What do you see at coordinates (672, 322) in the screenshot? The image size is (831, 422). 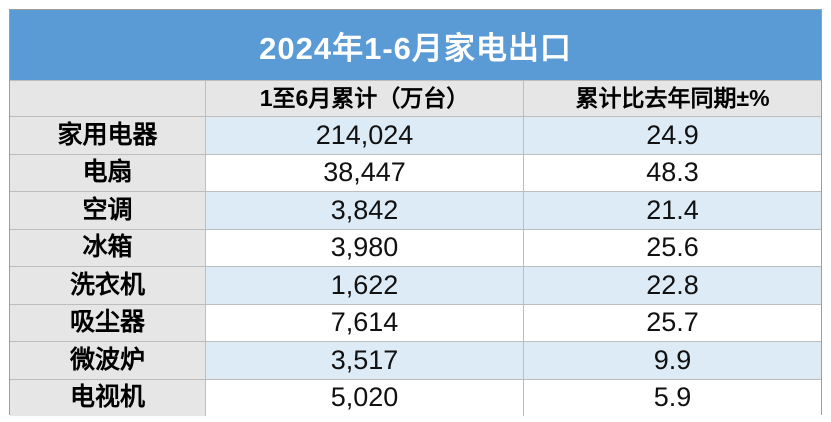 I see `yoy-value: 25.7` at bounding box center [672, 322].